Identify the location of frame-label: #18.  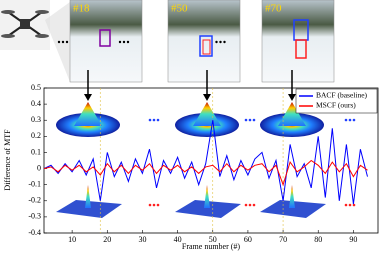
(81, 9).